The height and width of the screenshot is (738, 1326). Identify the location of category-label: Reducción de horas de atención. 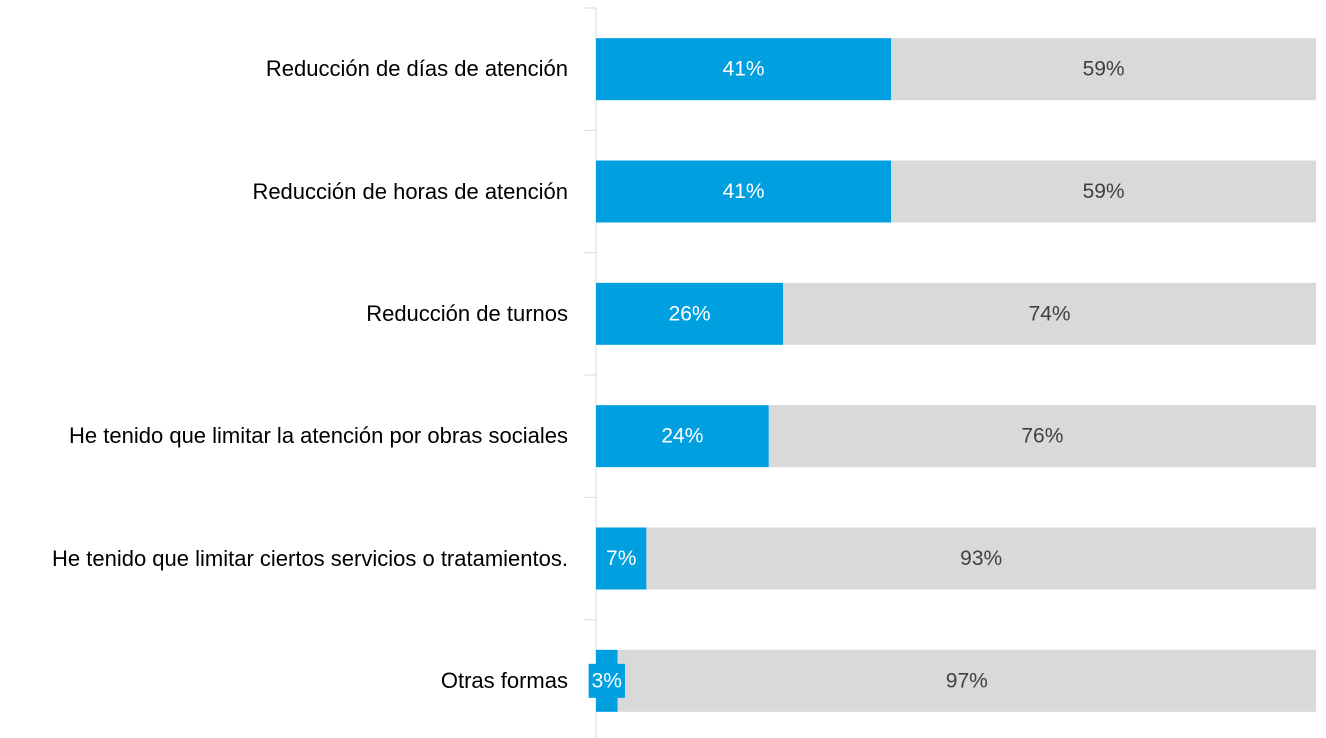
(410, 191).